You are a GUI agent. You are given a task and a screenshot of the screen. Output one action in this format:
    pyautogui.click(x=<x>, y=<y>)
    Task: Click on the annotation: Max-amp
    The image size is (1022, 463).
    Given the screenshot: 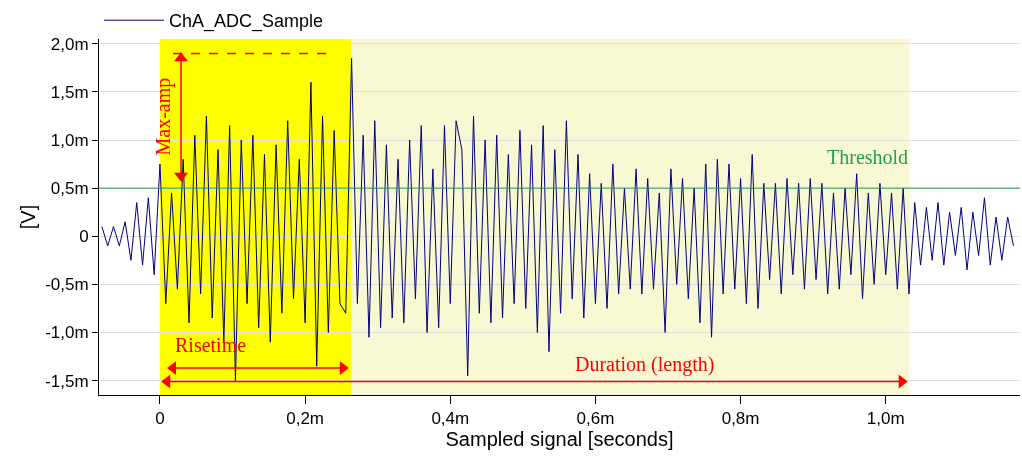 What is the action you would take?
    pyautogui.click(x=163, y=116)
    